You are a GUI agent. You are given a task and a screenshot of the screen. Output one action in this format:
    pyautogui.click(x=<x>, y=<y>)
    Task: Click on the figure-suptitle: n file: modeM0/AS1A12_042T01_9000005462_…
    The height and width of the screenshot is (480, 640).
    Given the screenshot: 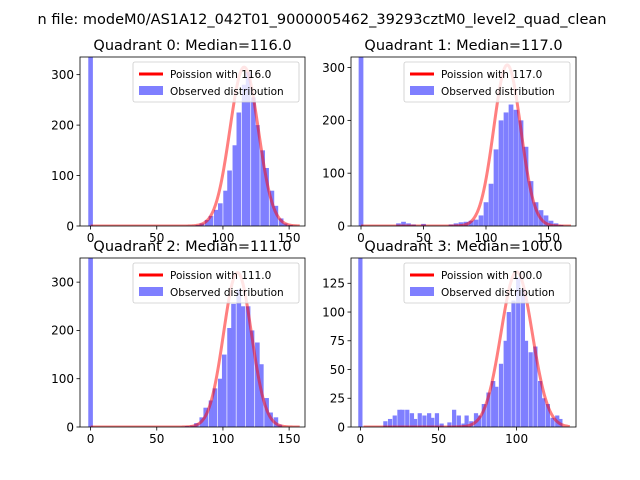 What is the action you would take?
    pyautogui.click(x=322, y=20)
    